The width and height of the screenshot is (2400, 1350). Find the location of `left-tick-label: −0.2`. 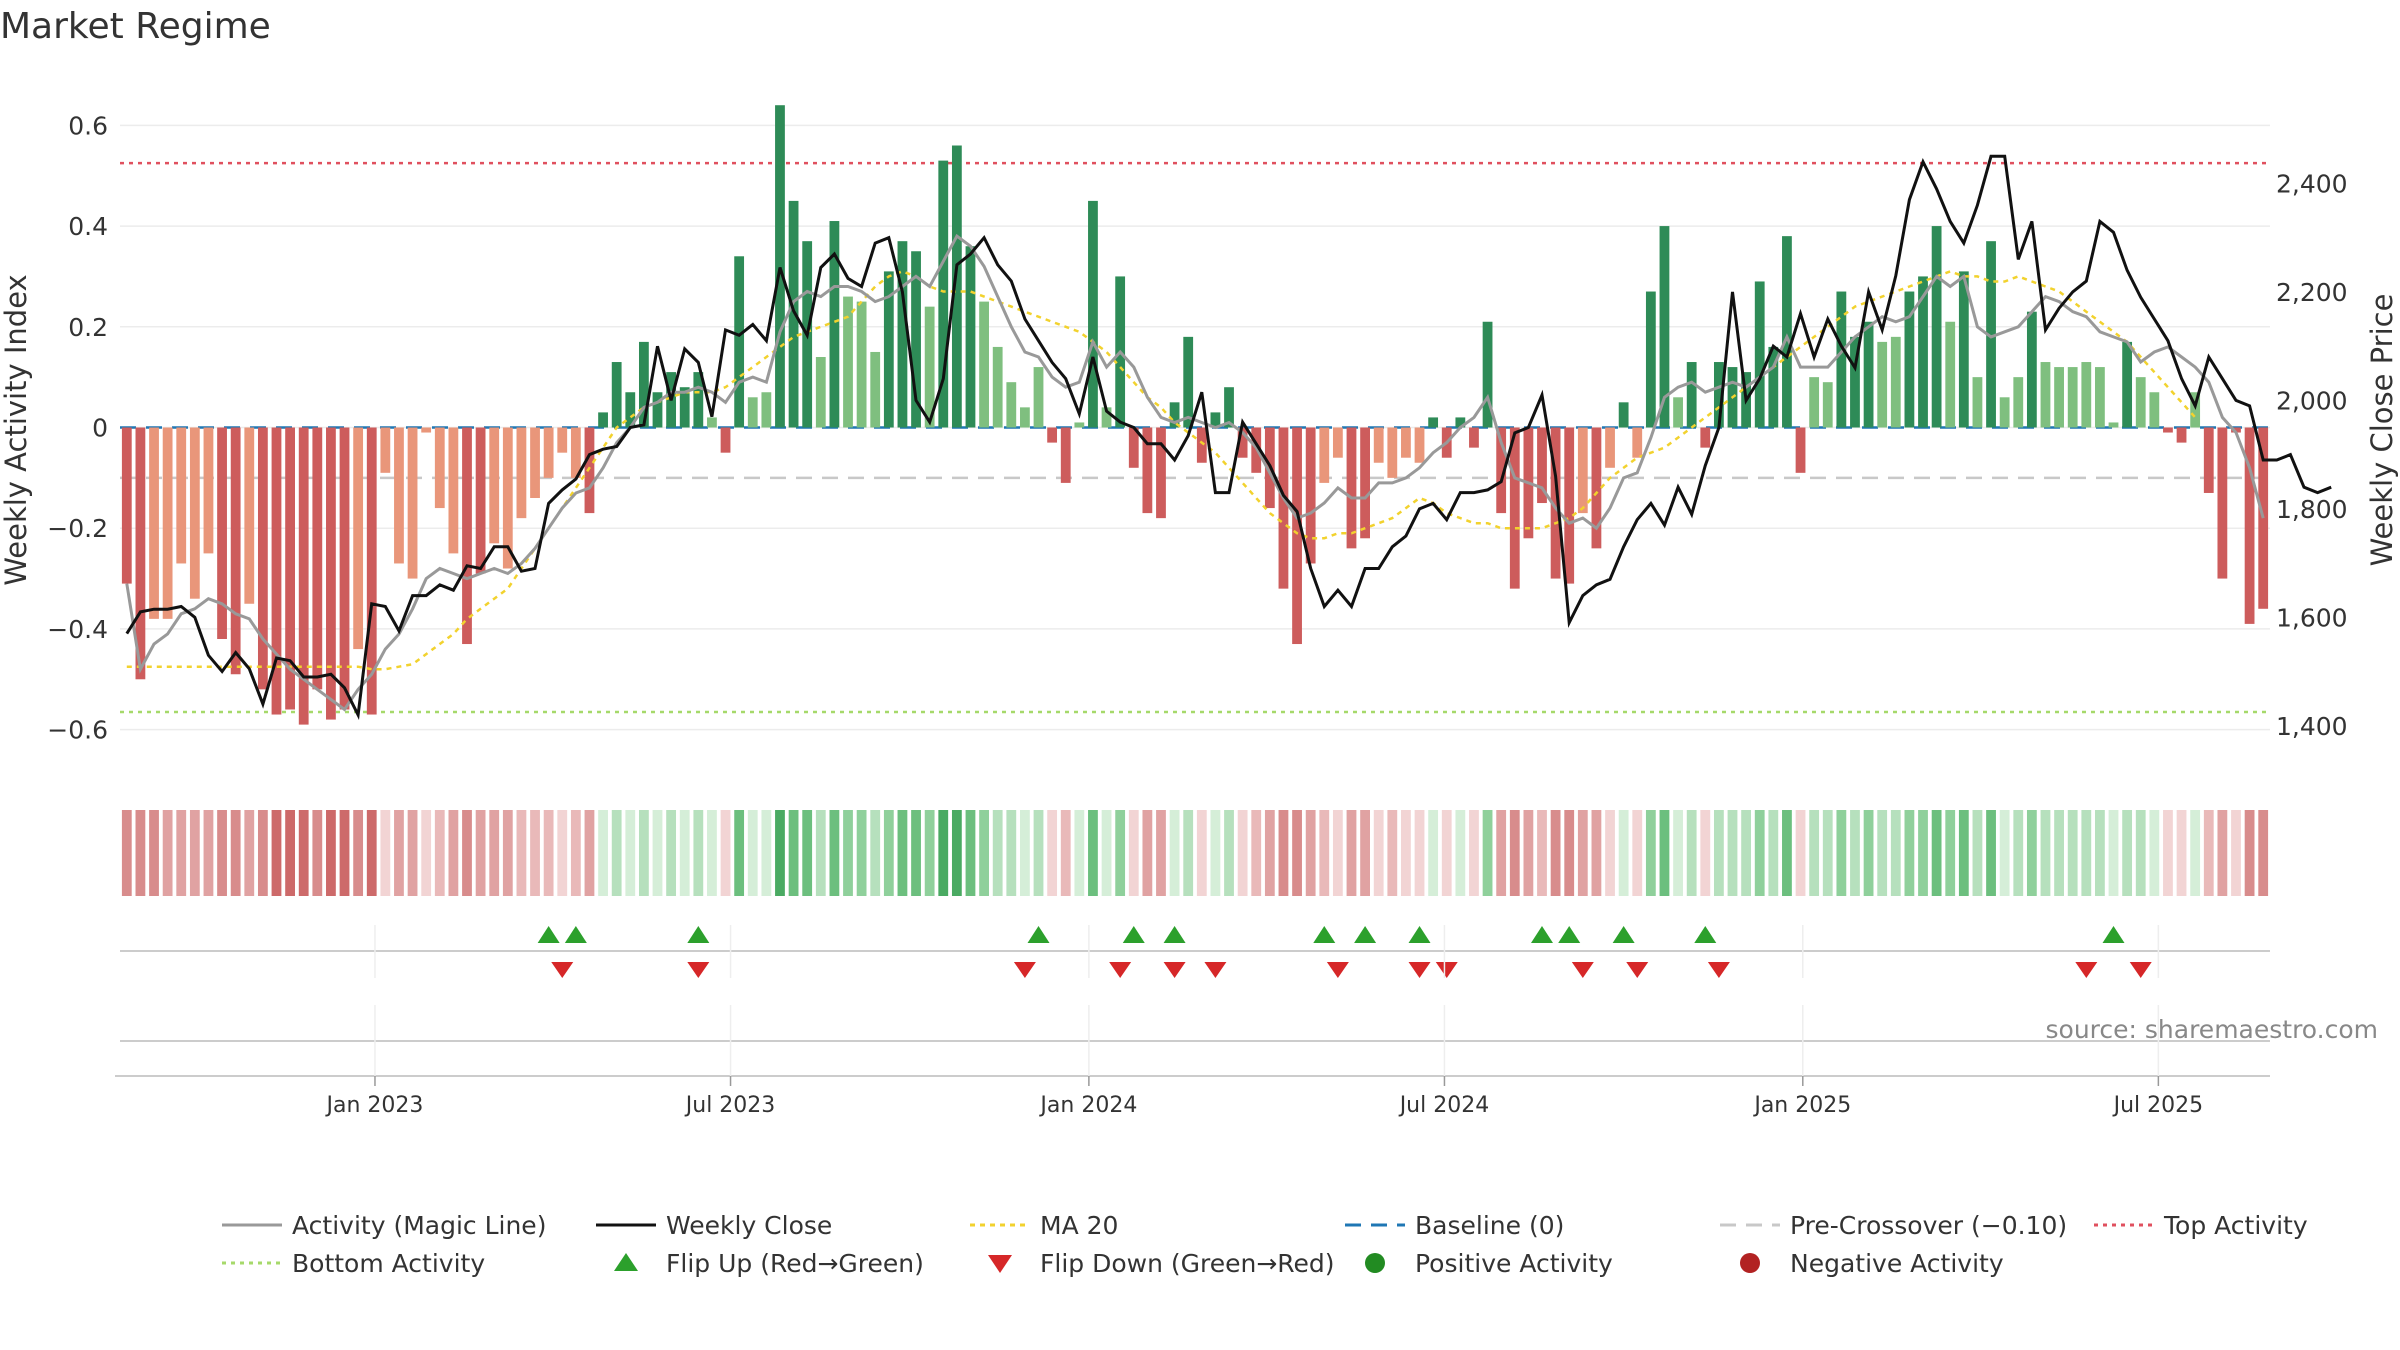

left-tick-label: −0.2 is located at coordinates (77, 528).